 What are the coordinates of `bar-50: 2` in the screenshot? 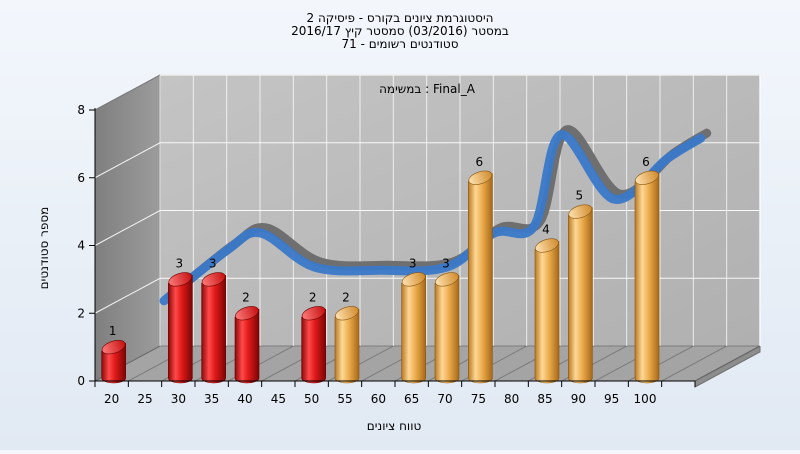 It's located at (313, 337).